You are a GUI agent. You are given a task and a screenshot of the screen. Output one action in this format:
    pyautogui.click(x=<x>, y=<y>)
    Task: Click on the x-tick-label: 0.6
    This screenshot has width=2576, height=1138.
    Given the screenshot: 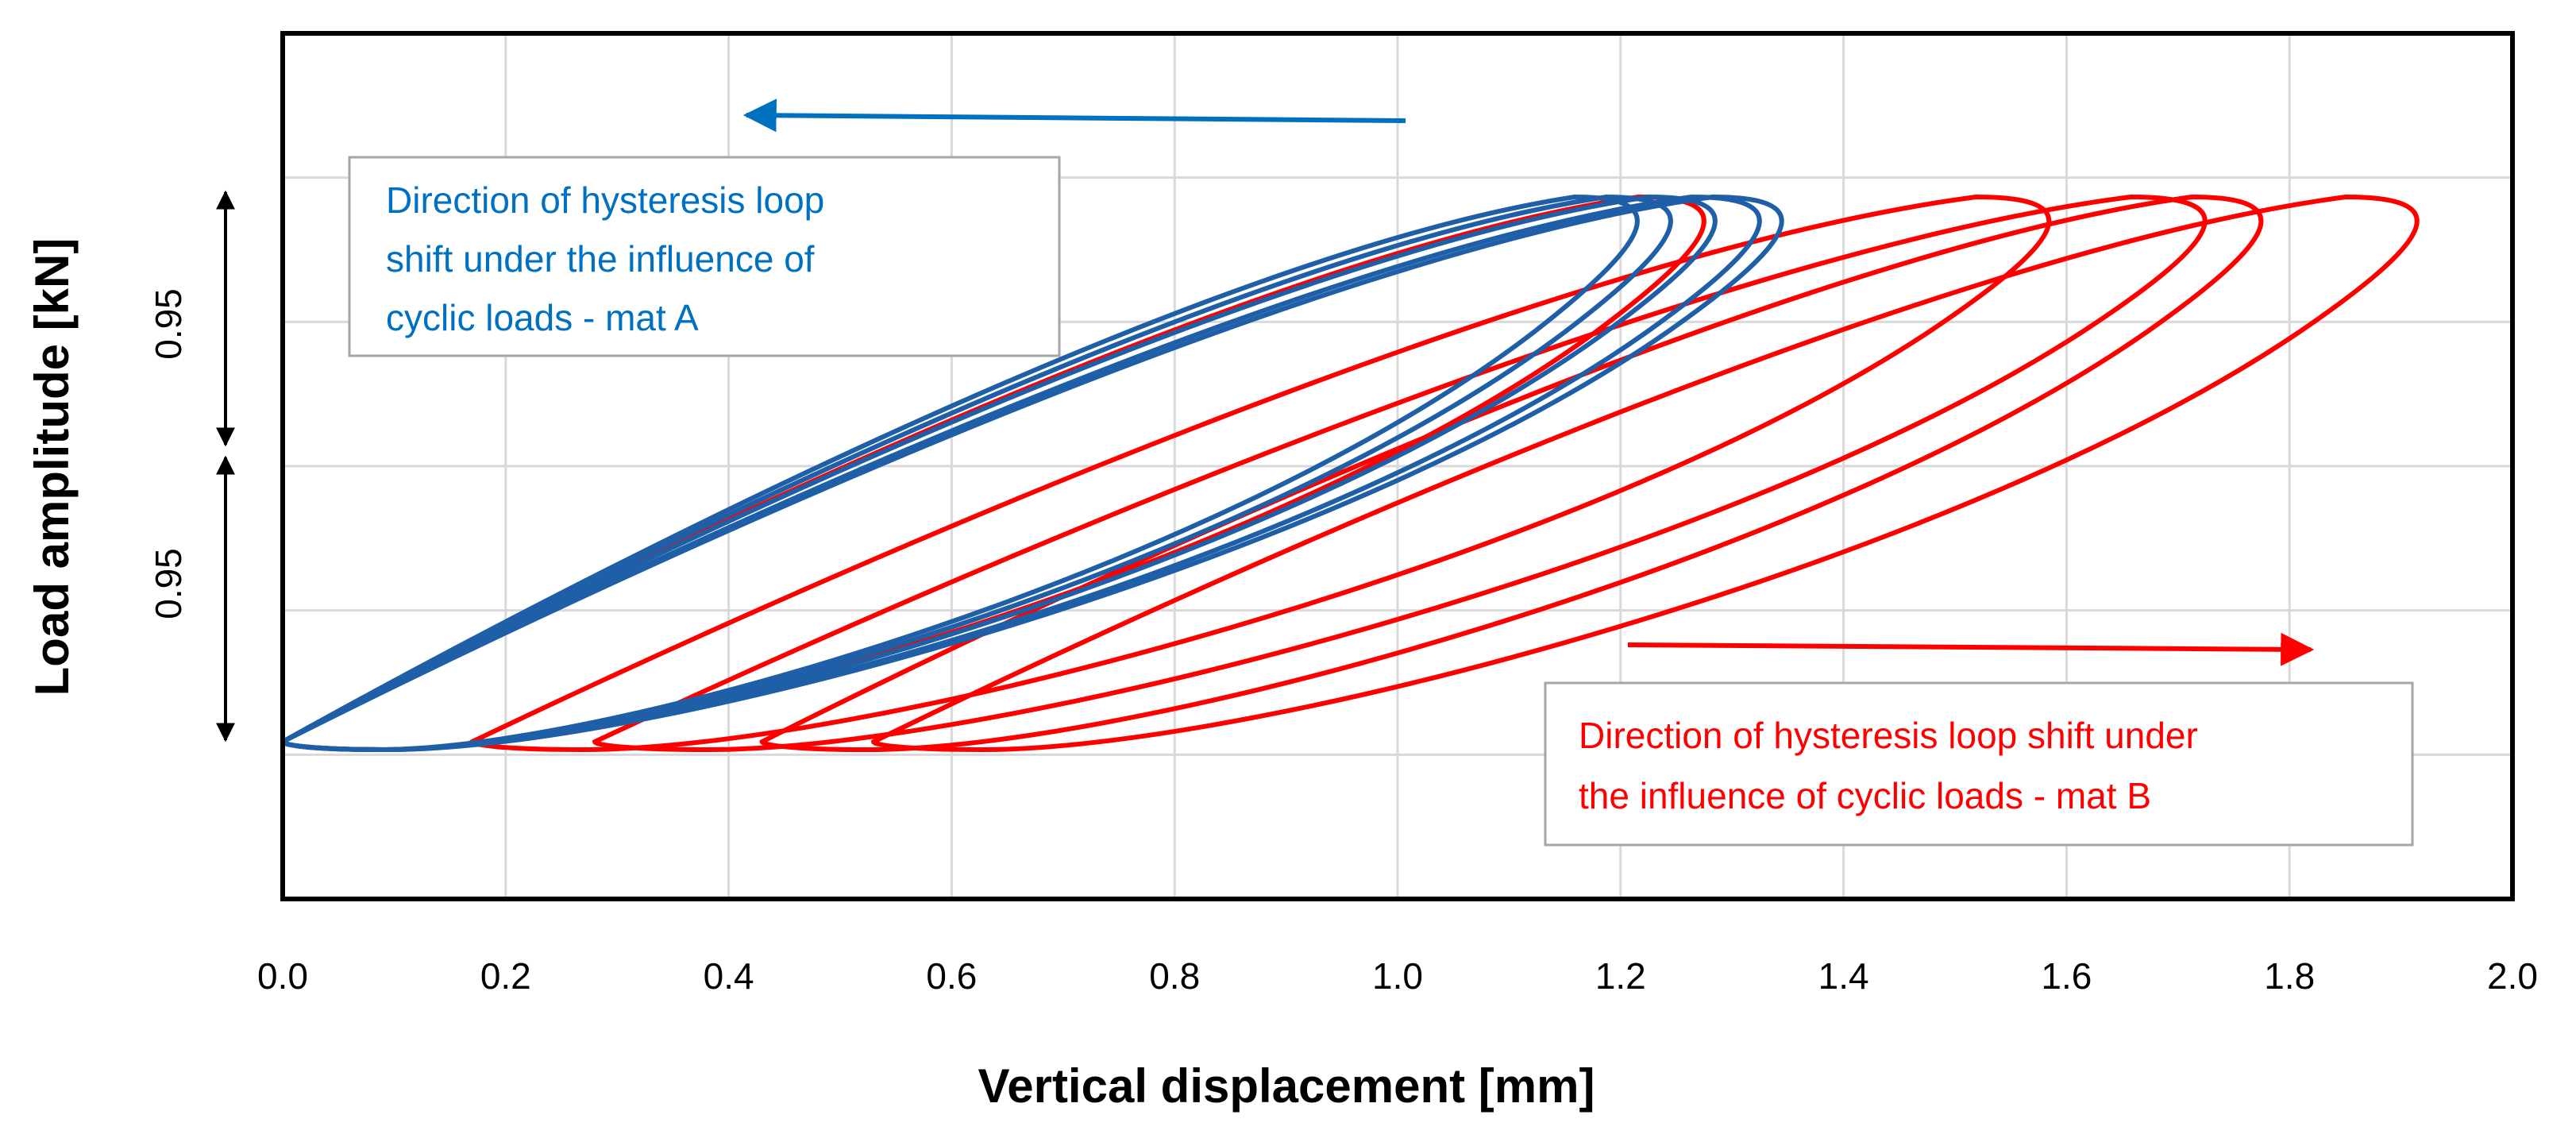 What is the action you would take?
    pyautogui.click(x=951, y=976)
    